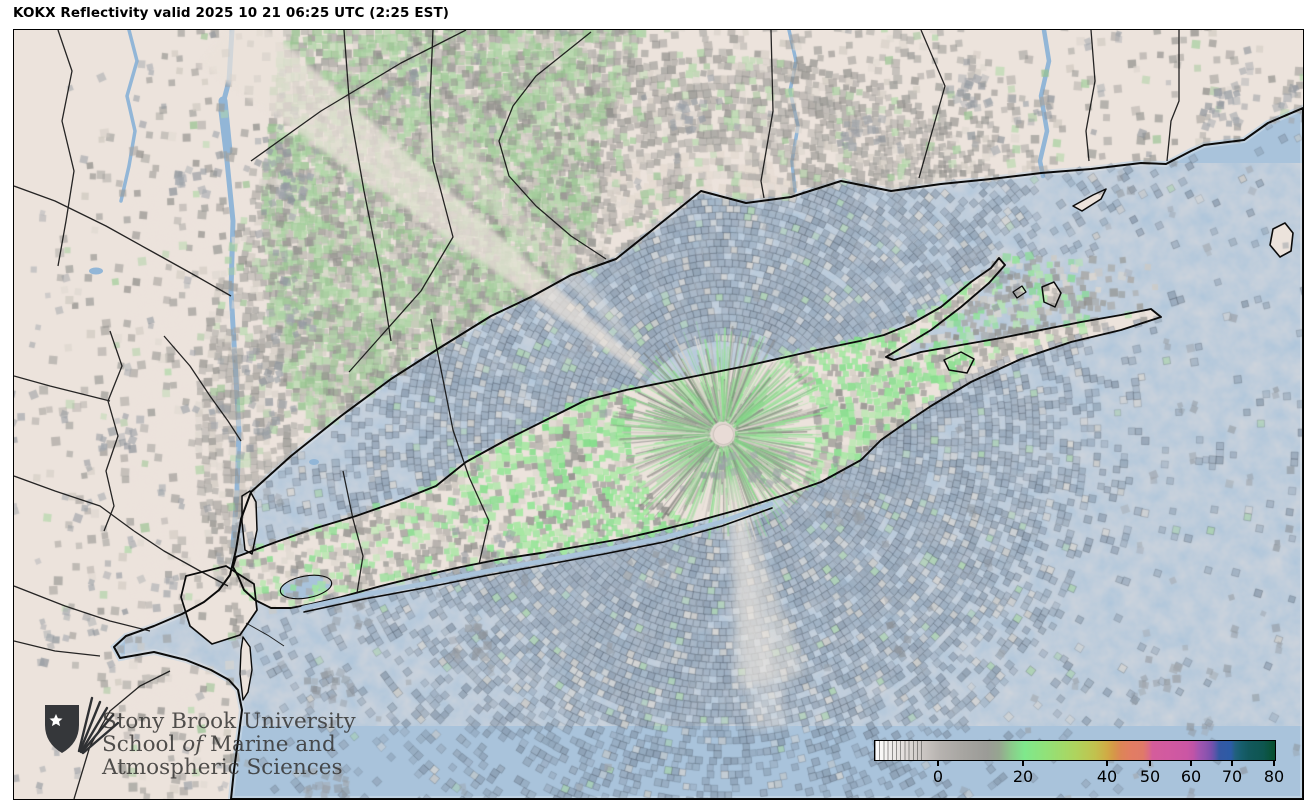 The height and width of the screenshot is (811, 1316). I want to click on shield-rays-icon, so click(98, 725).